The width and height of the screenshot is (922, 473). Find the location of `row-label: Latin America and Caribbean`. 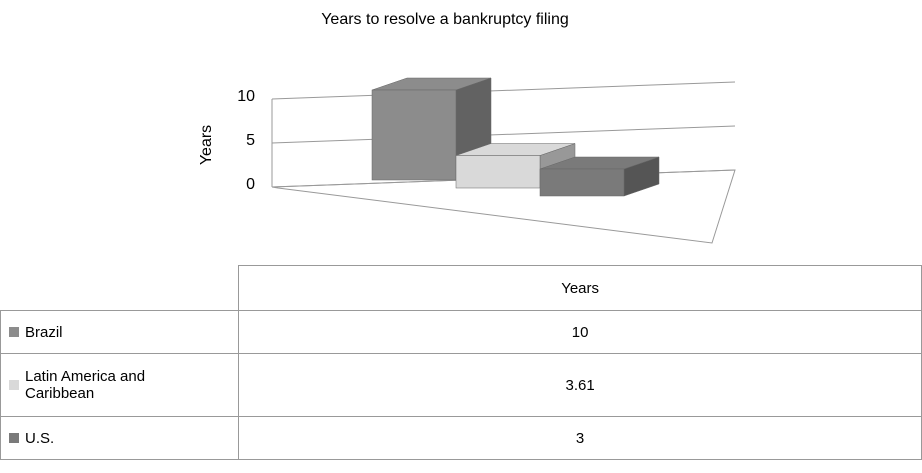

row-label: Latin America and Caribbean is located at coordinates (85, 385).